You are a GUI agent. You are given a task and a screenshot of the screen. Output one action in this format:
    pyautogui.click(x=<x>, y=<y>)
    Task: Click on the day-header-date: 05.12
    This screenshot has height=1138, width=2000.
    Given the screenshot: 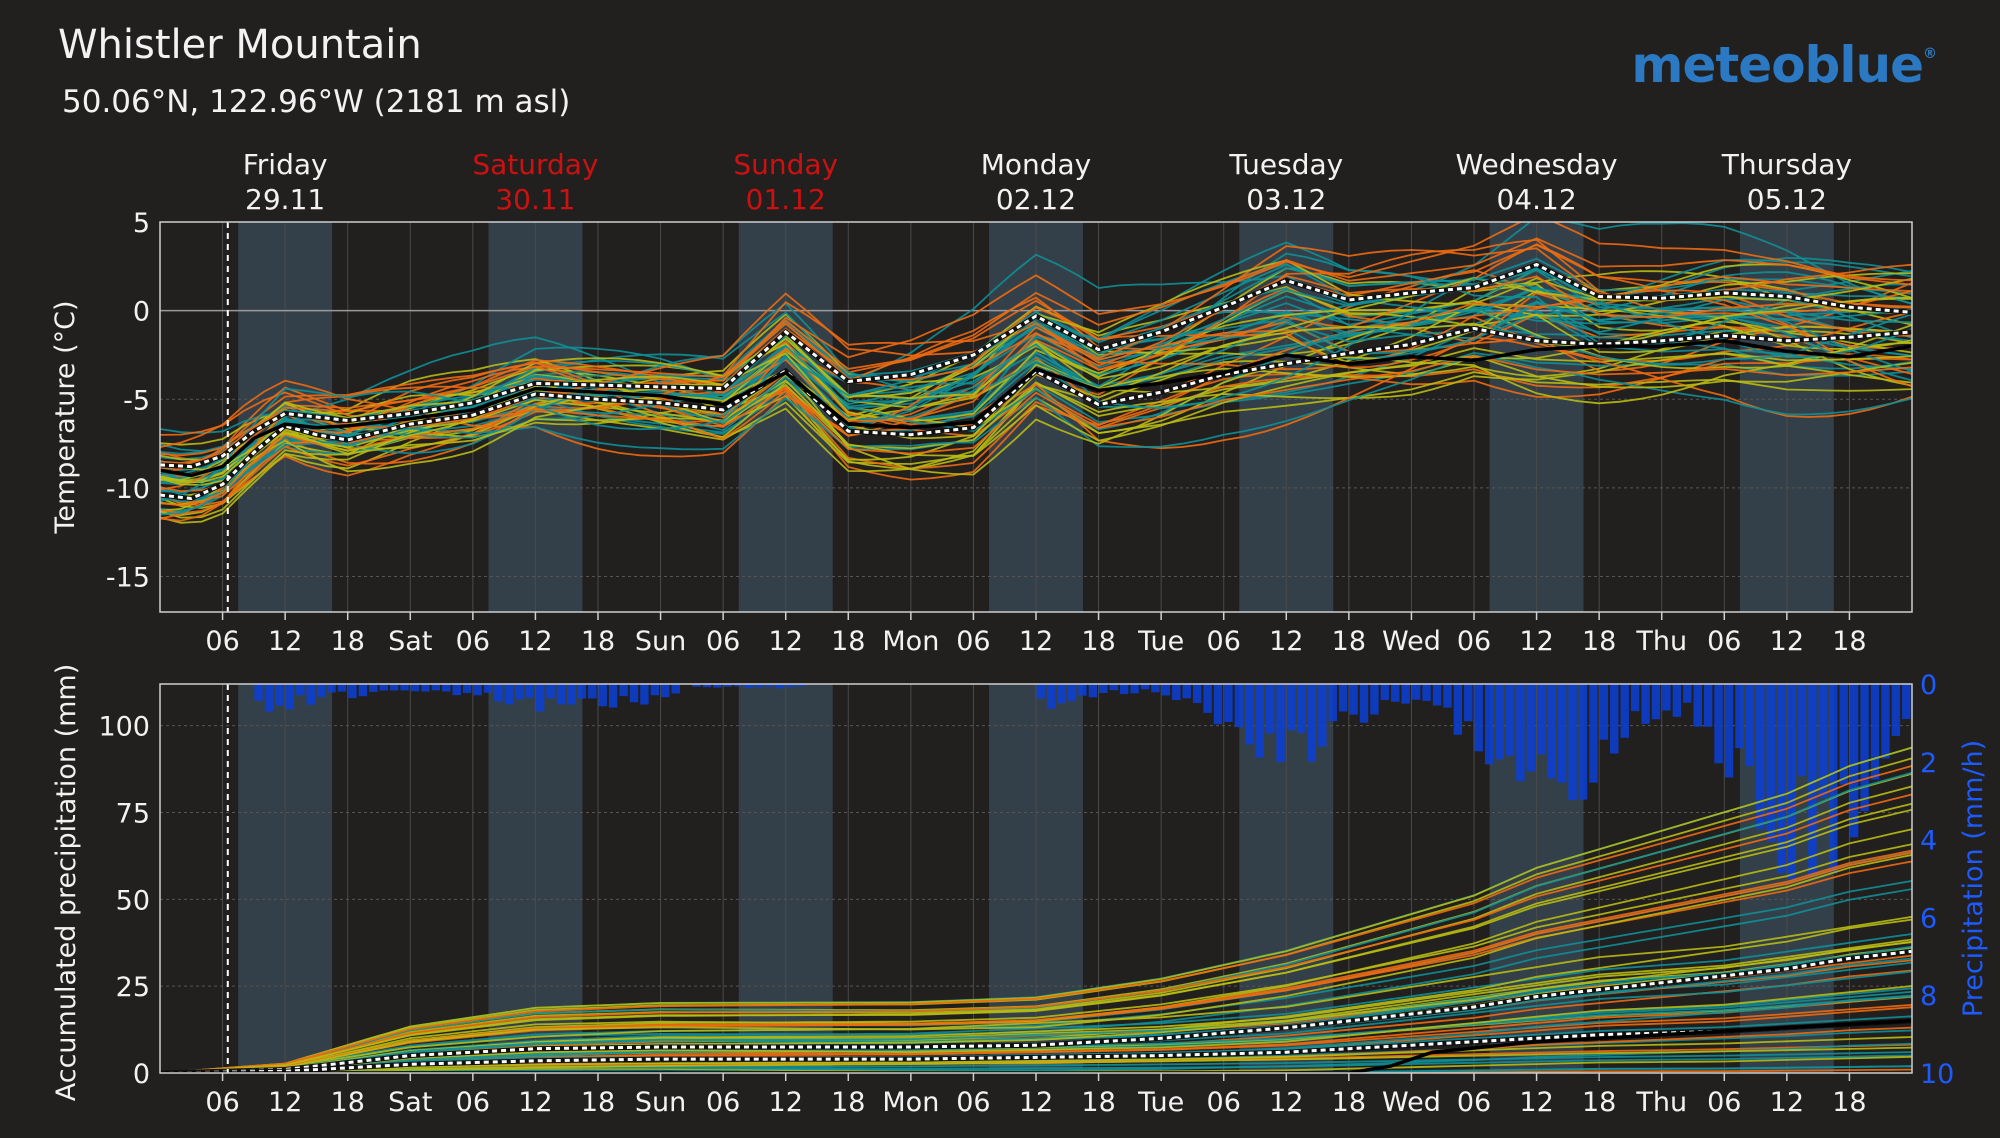 What is the action you would take?
    pyautogui.click(x=1787, y=199)
    